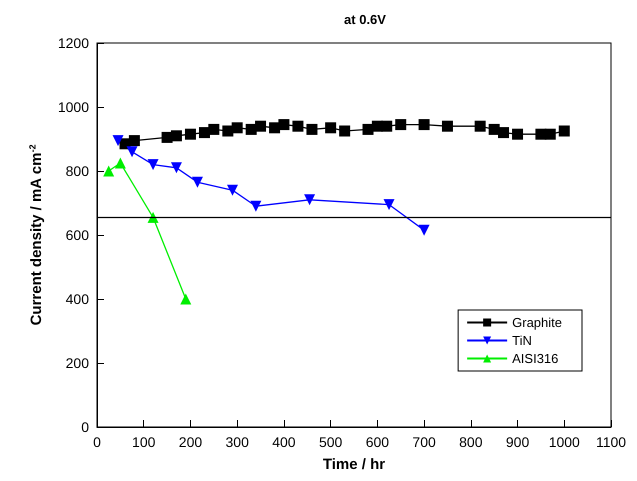 The height and width of the screenshot is (481, 637). What do you see at coordinates (330, 442) in the screenshot?
I see `x-tick-label: 500` at bounding box center [330, 442].